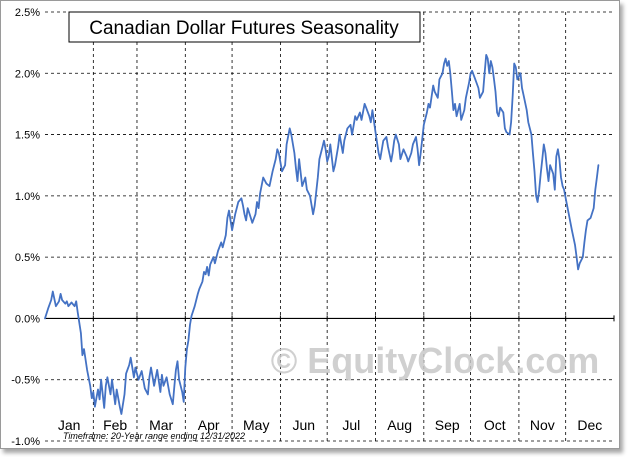 This screenshot has width=628, height=457. Describe the element at coordinates (256, 425) in the screenshot. I see `x-tick-label: May` at that location.